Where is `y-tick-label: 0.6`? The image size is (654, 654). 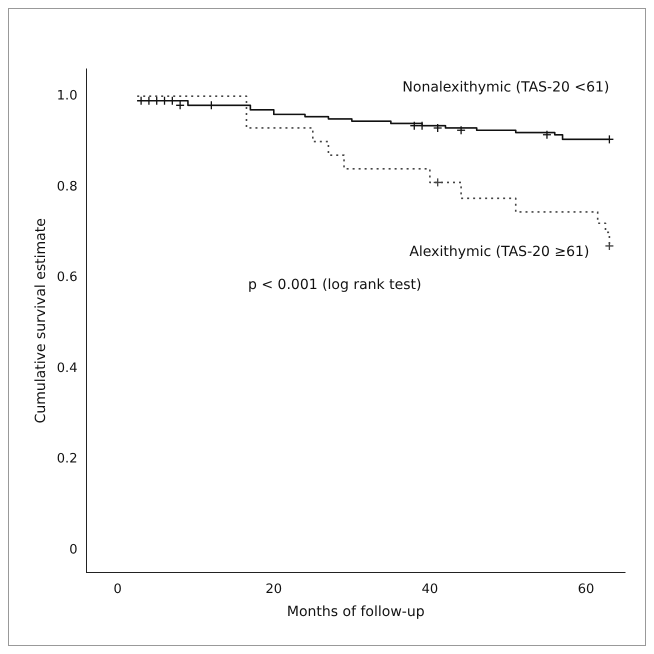 y-tick-label: 0.6 is located at coordinates (67, 278).